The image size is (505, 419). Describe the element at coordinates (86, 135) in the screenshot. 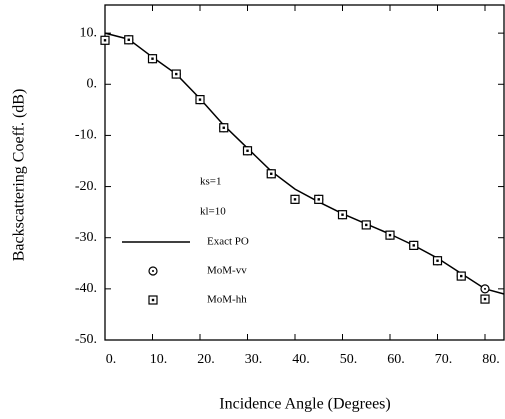

I see `y-tick-label: -10.` at that location.